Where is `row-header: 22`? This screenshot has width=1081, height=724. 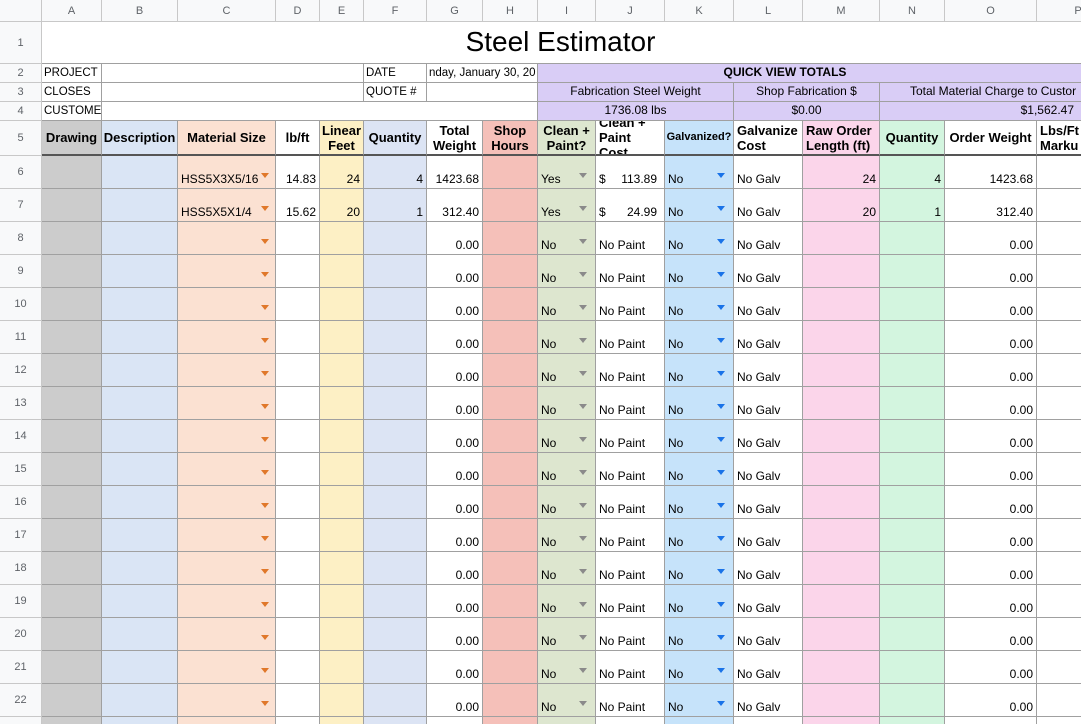
row-header: 22 is located at coordinates (21, 700).